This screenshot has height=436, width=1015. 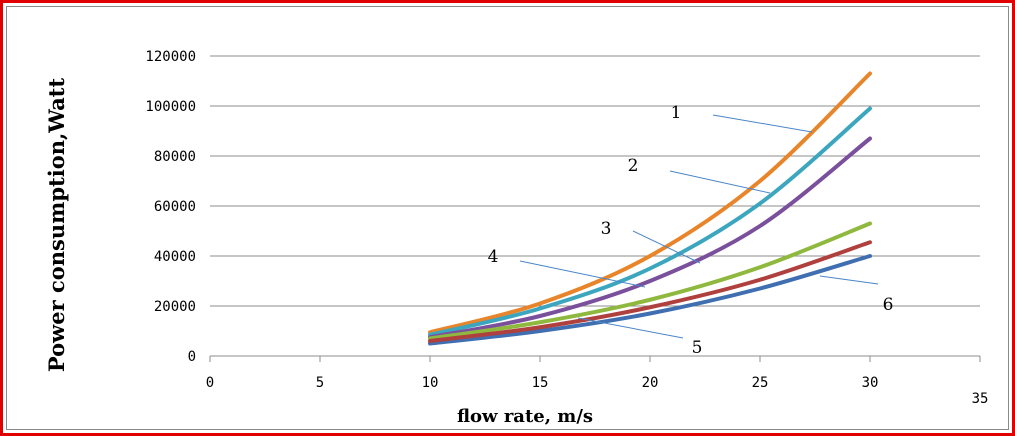 What do you see at coordinates (210, 383) in the screenshot?
I see `x-tick-label: 0` at bounding box center [210, 383].